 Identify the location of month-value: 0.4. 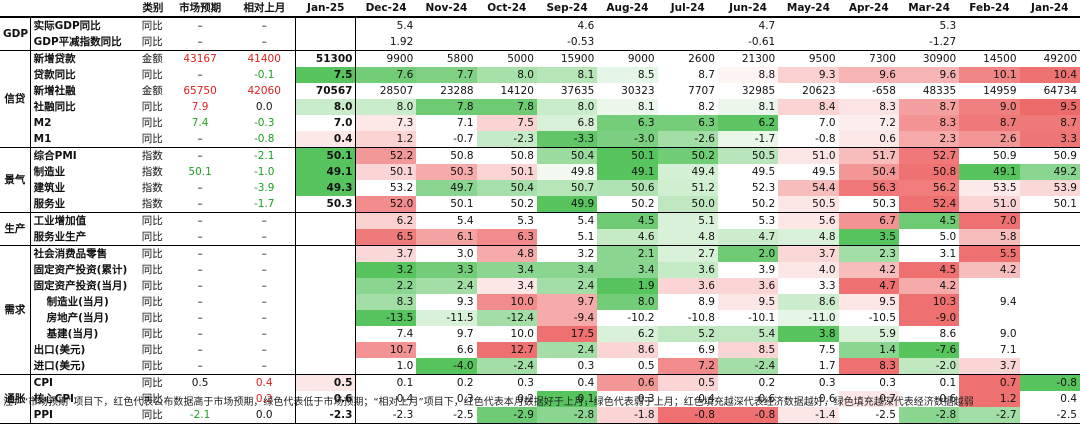
(687, 399).